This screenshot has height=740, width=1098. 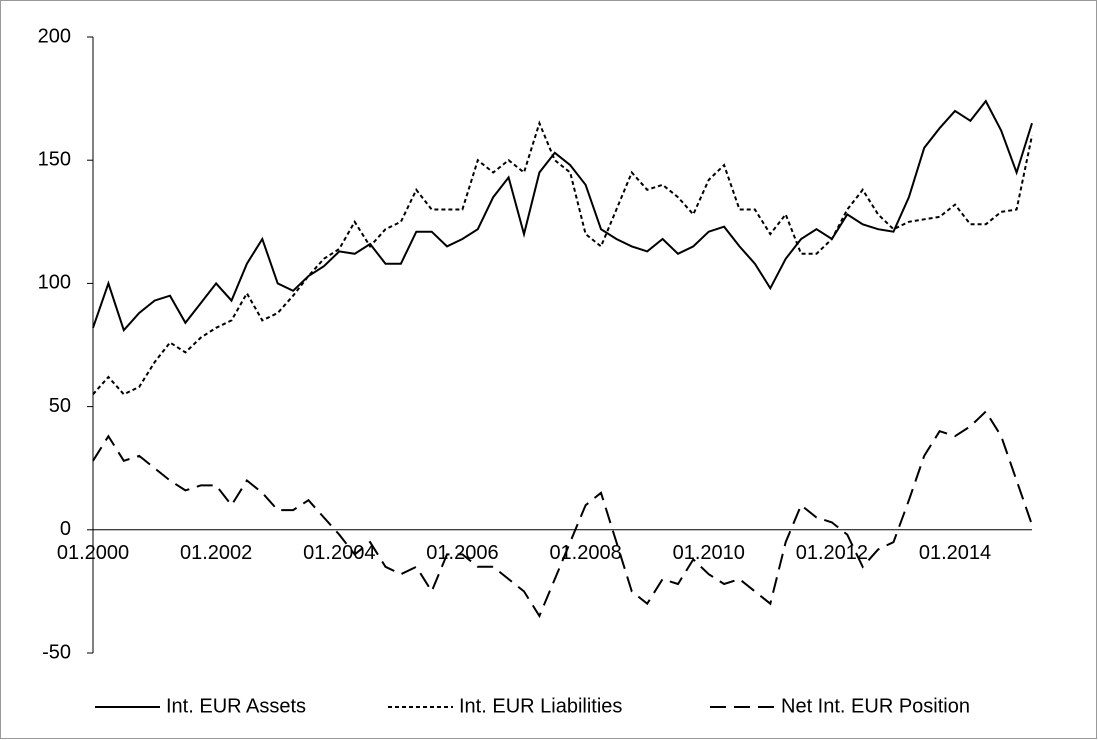 What do you see at coordinates (54, 159) in the screenshot?
I see `y-tick-label: 150` at bounding box center [54, 159].